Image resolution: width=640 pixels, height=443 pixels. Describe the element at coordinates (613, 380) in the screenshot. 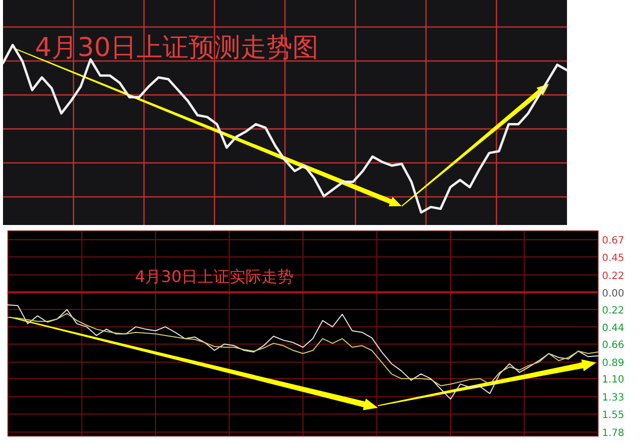

I see `y-tick-label: 1.10` at that location.